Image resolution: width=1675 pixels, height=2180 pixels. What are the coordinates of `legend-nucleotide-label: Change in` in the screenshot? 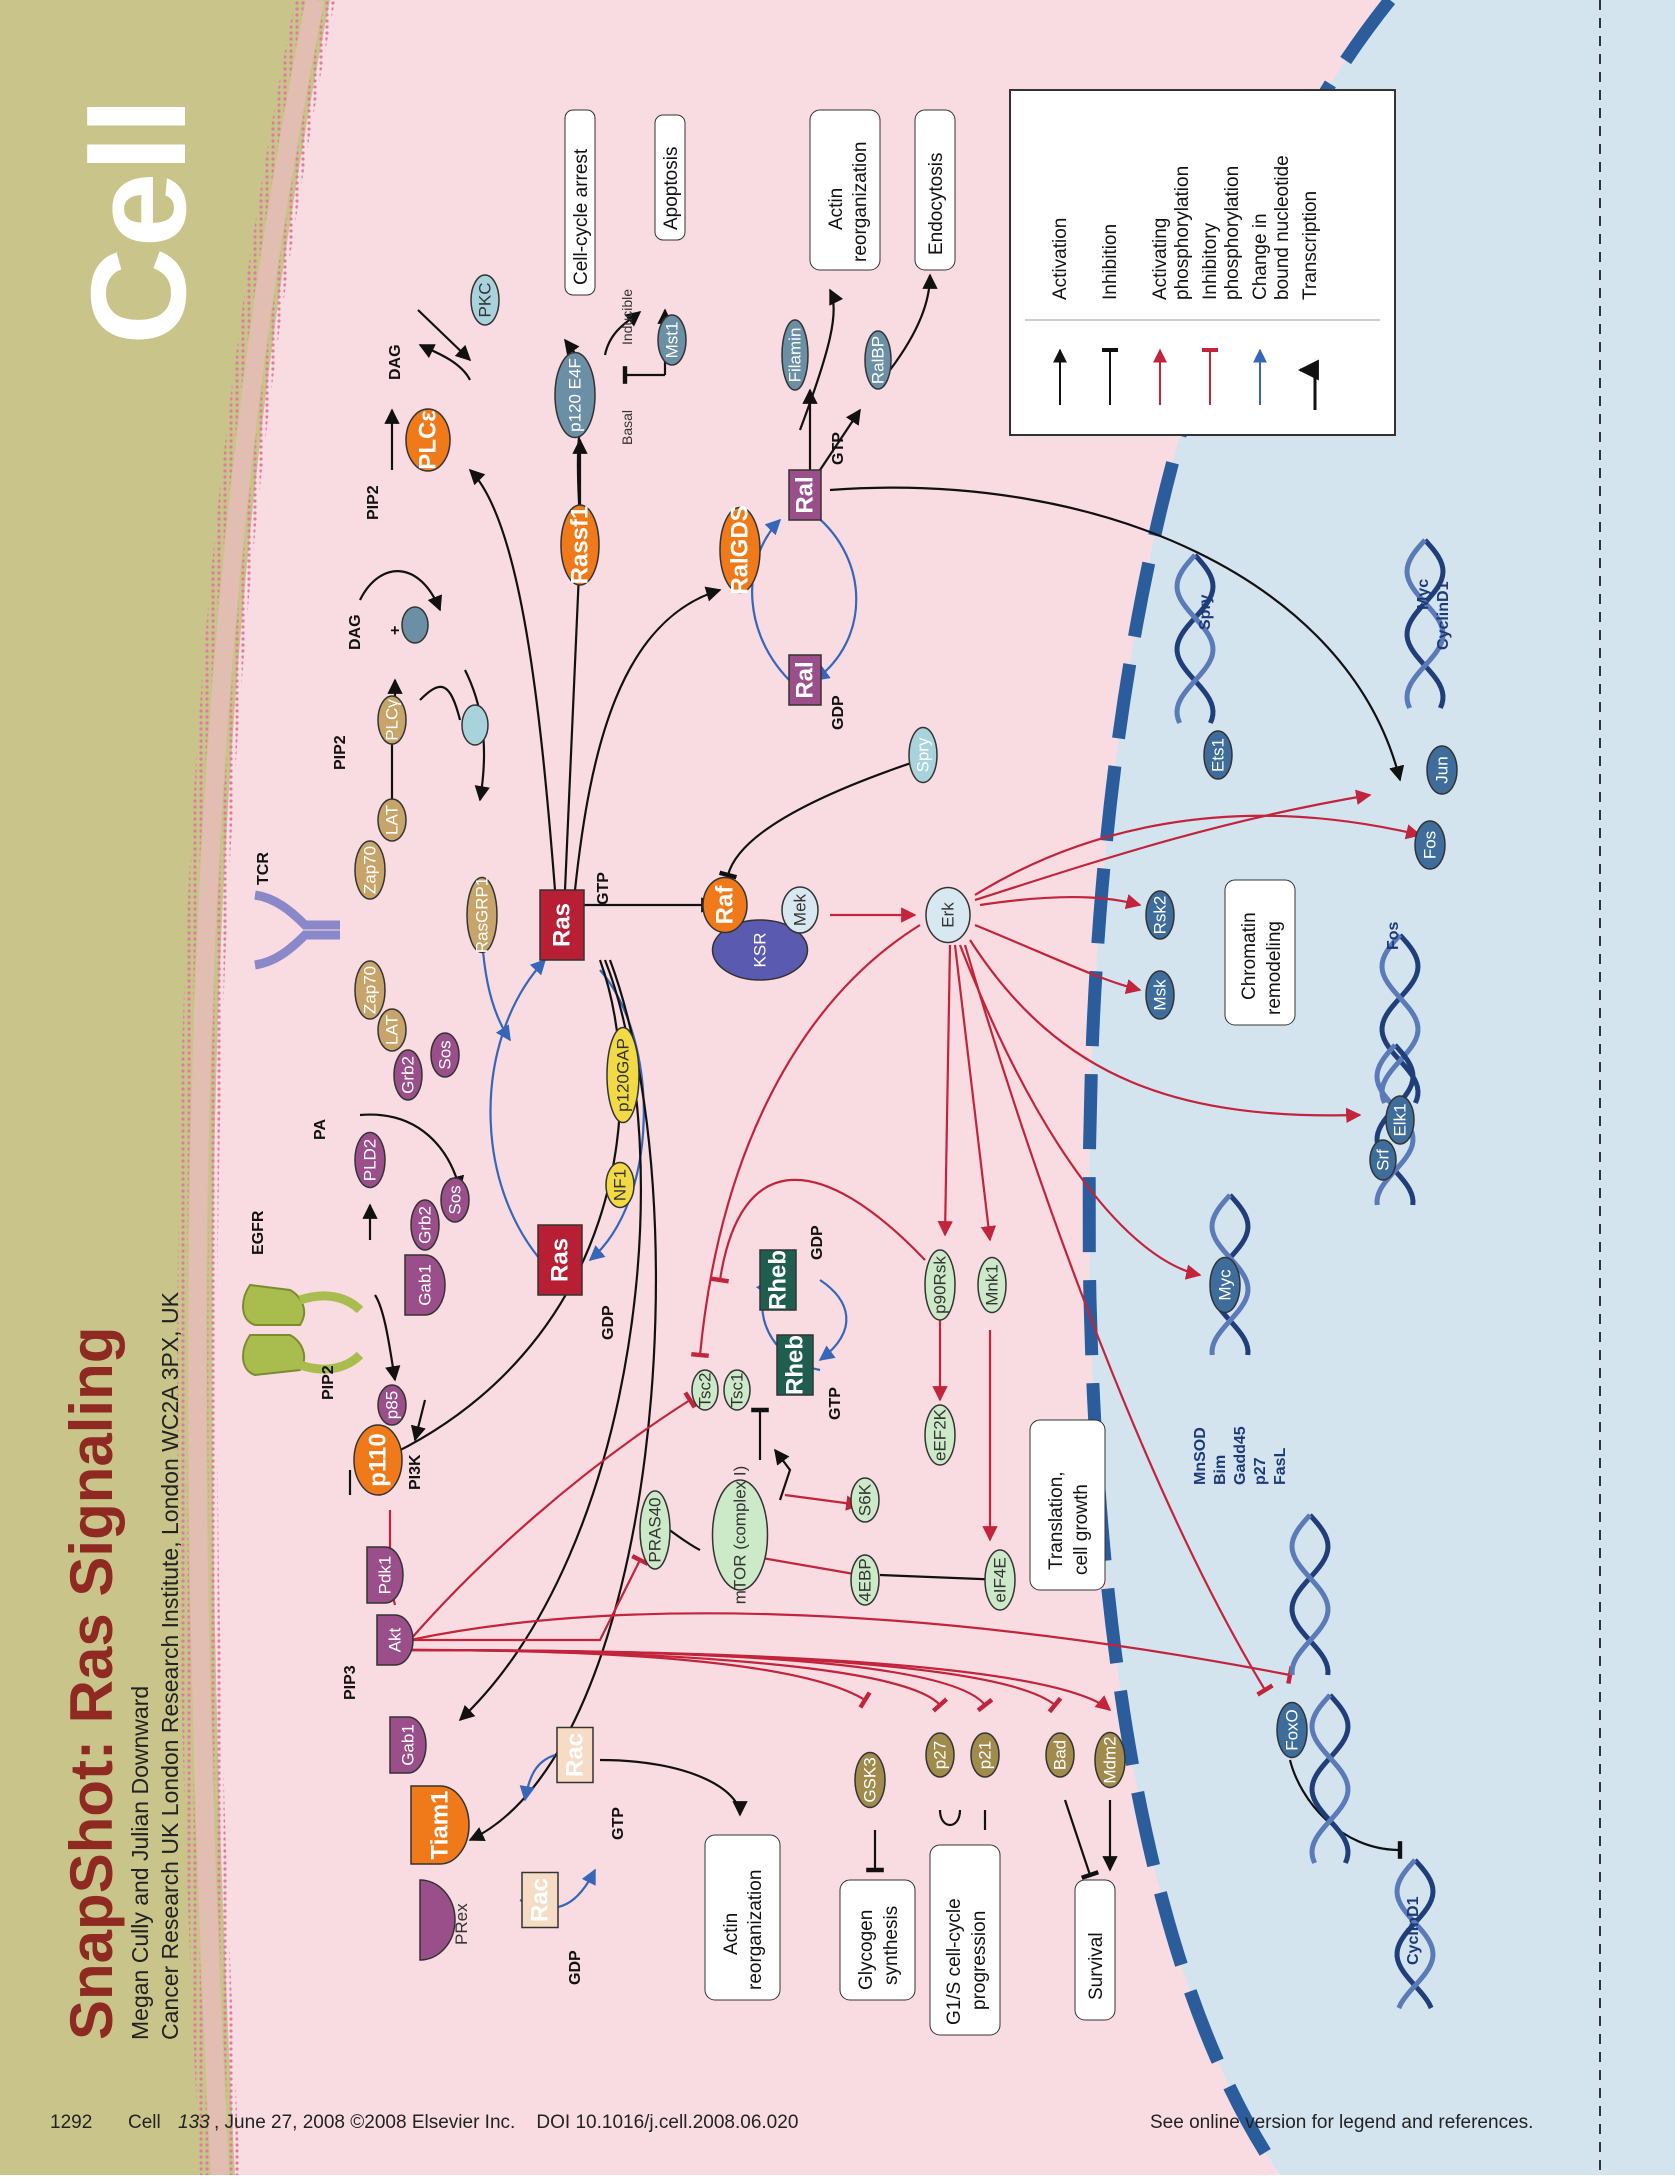 It's located at (1260, 256).